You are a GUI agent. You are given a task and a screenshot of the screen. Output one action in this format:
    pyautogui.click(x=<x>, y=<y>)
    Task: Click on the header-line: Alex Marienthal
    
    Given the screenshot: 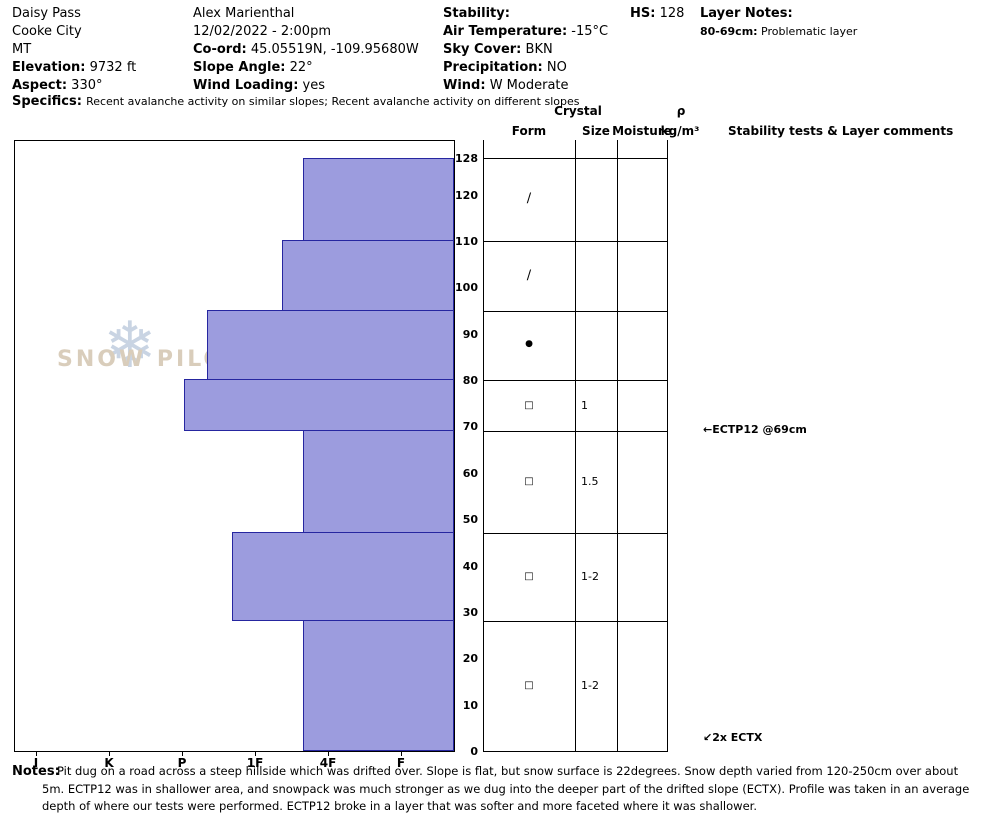 What is the action you would take?
    pyautogui.click(x=244, y=13)
    